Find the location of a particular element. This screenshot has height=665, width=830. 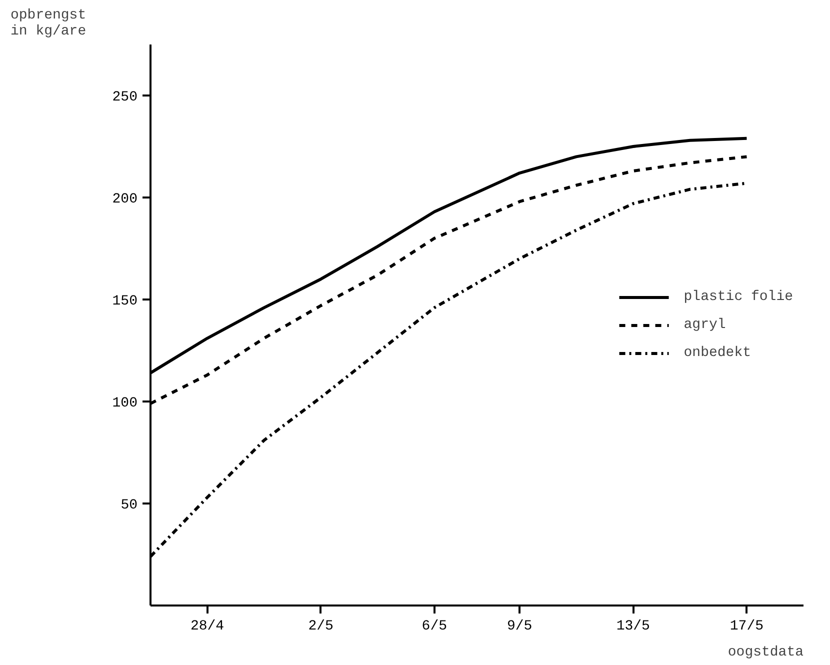

x-tick-label: 13/5 is located at coordinates (633, 626).